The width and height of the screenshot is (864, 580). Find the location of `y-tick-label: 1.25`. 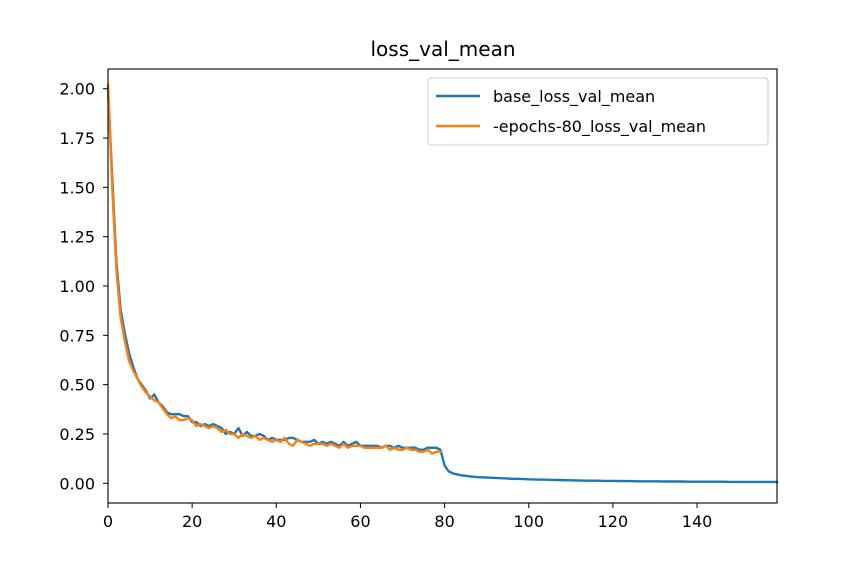

y-tick-label: 1.25 is located at coordinates (77, 237).